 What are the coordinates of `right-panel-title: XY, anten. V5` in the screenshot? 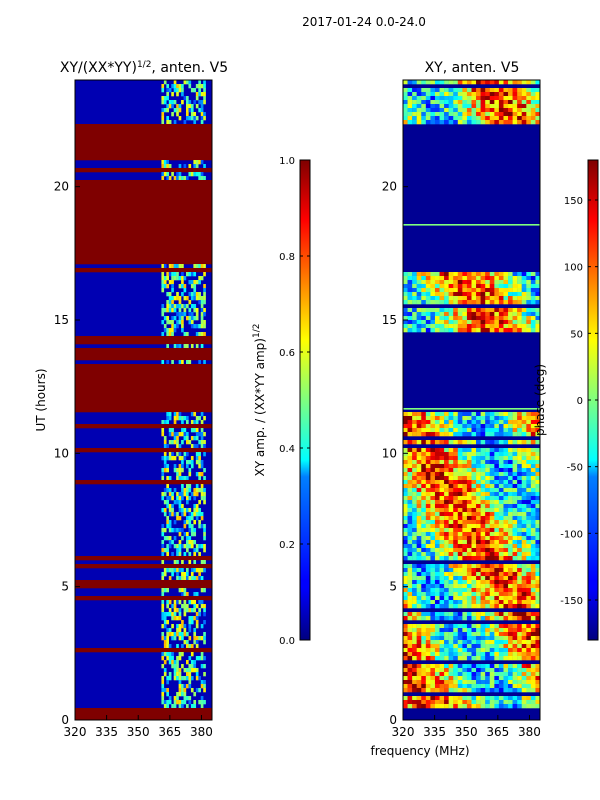 It's located at (472, 68).